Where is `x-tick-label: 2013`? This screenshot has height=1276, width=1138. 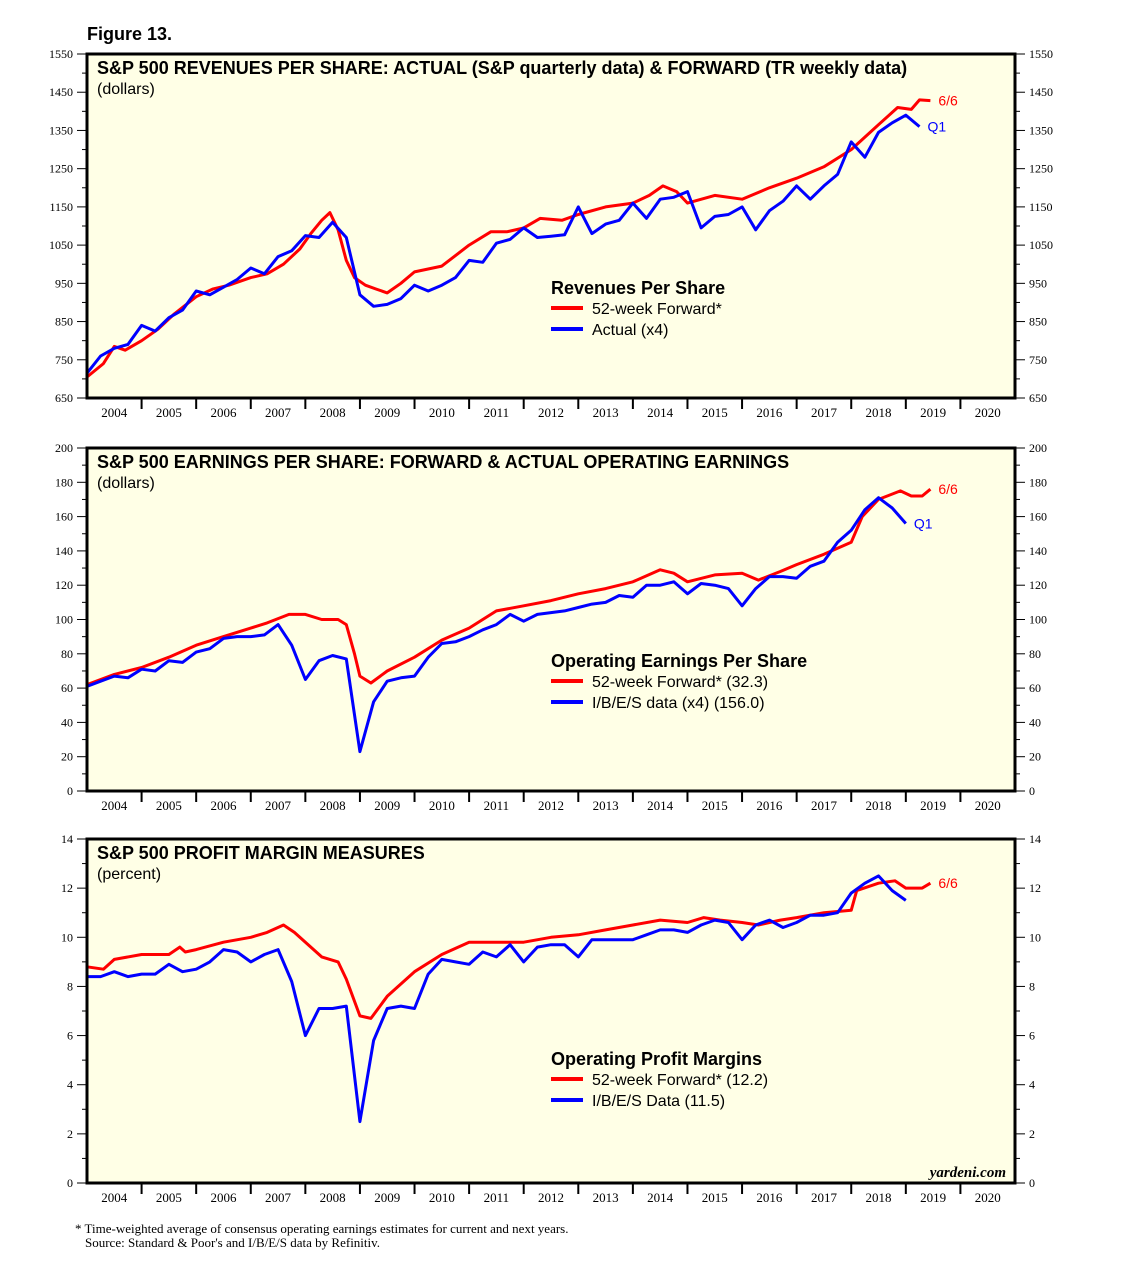 x-tick-label: 2013 is located at coordinates (606, 805).